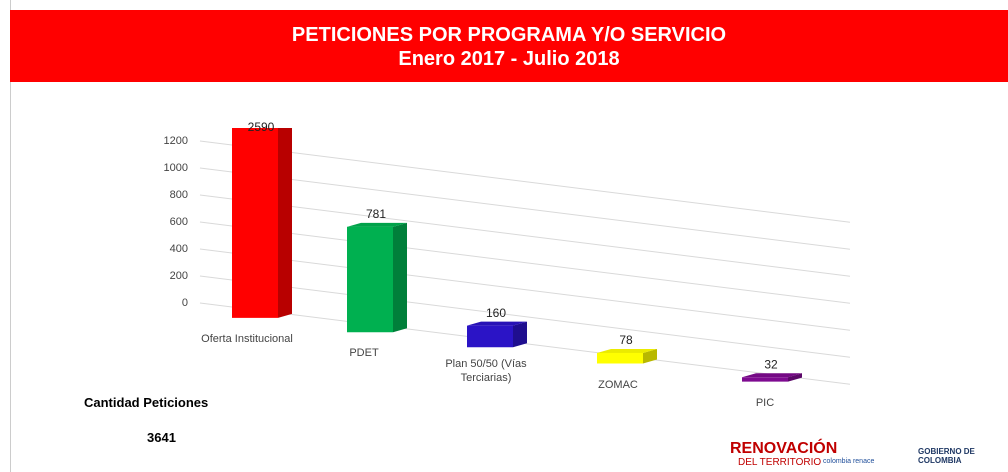 Image resolution: width=1008 pixels, height=472 pixels. I want to click on y-tick-label: 600, so click(179, 222).